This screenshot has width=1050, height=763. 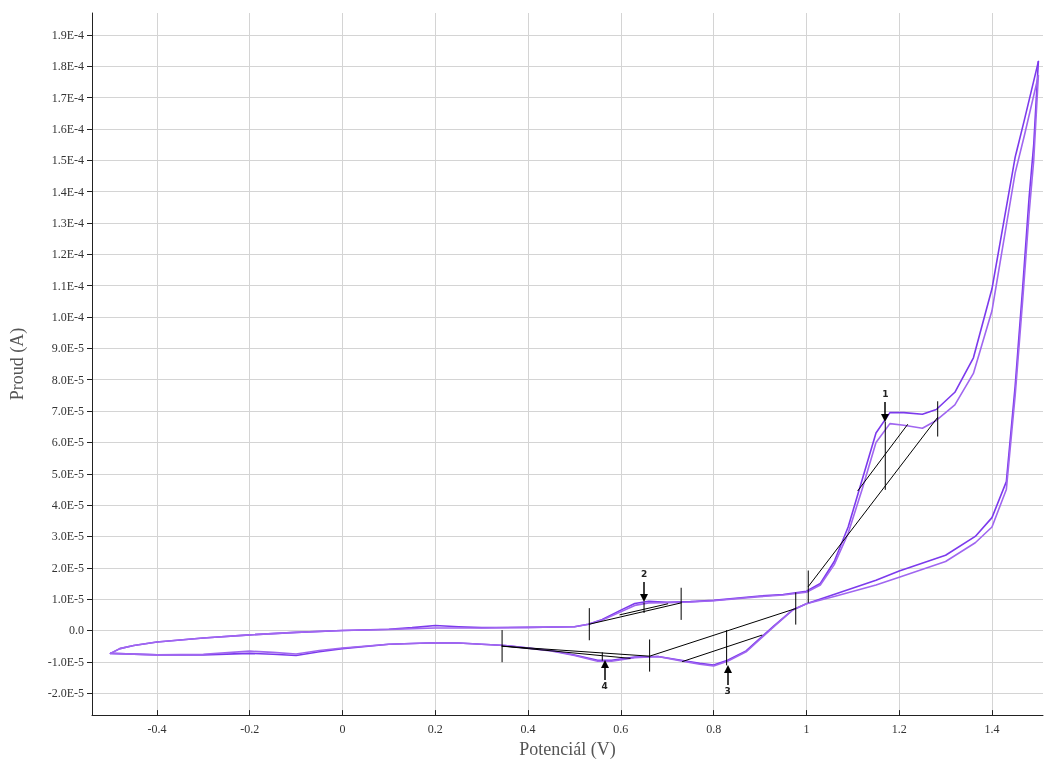 What do you see at coordinates (67, 128) in the screenshot?
I see `y-tick-label: 1.6E-4` at bounding box center [67, 128].